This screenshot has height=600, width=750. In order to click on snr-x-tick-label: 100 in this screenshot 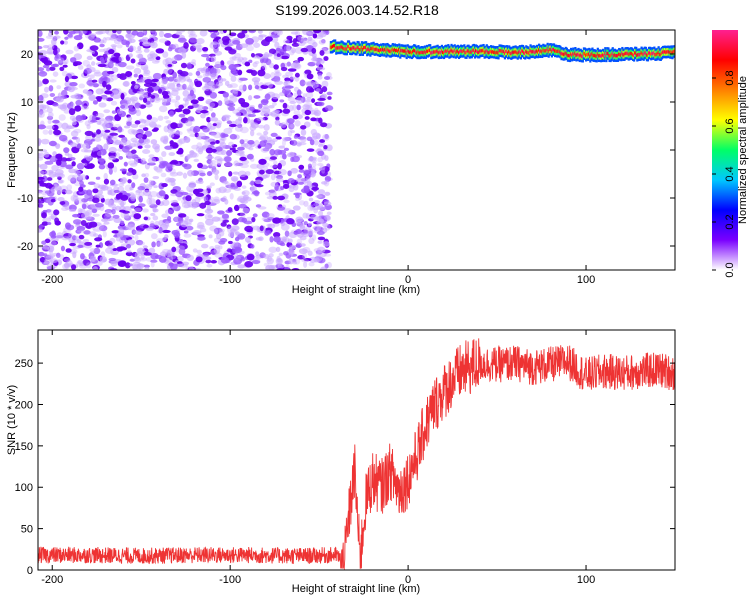, I will do `click(586, 580)`.